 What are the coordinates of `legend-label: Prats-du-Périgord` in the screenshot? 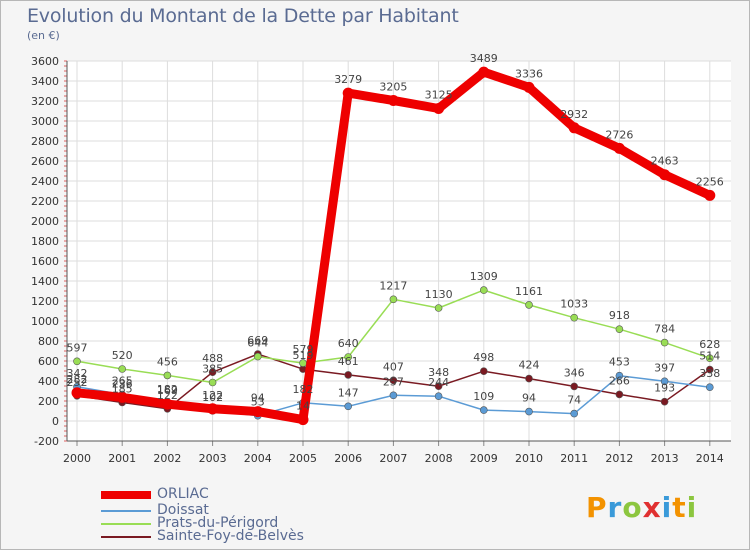 It's located at (218, 523).